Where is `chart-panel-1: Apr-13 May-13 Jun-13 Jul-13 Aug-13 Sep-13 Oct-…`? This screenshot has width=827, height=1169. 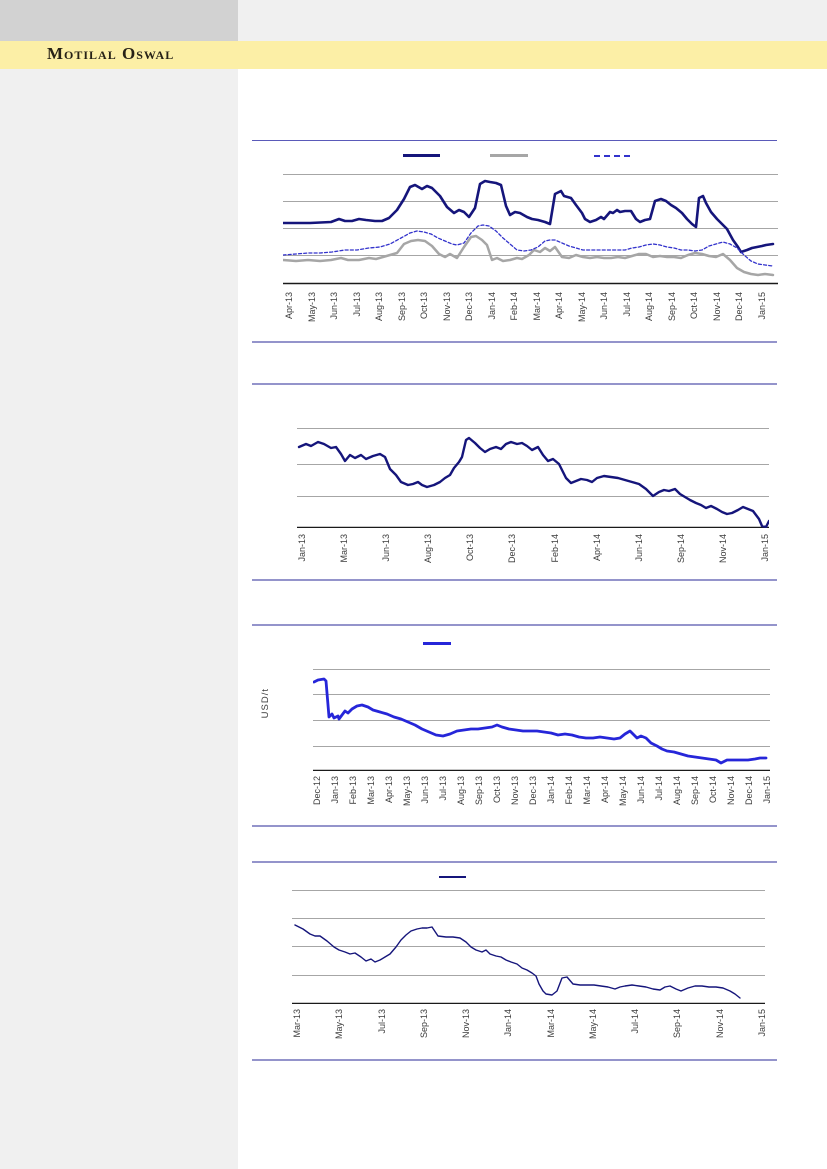
chart-panel-1: Apr-13 May-13 Jun-13 Jul-13 Aug-13 Sep-13 Oct-… is located at coordinates (515, 241).